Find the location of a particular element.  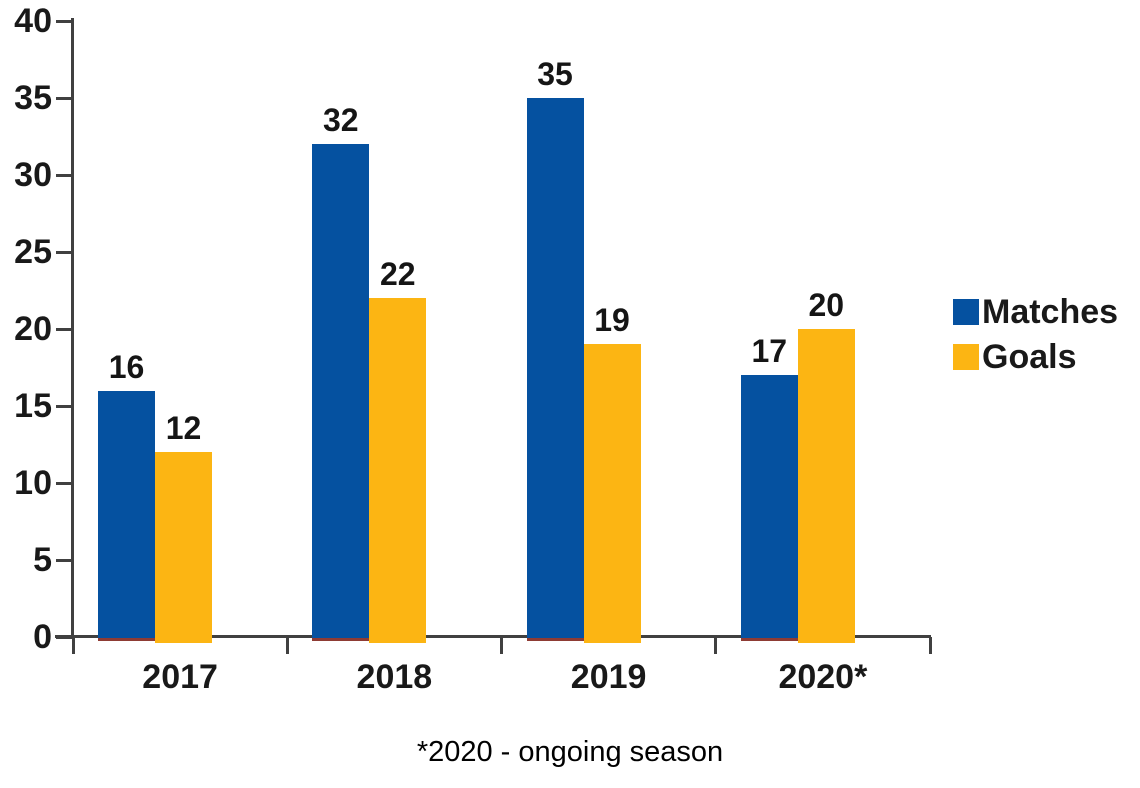

y-axis-tick-label: 10 is located at coordinates (33, 483).